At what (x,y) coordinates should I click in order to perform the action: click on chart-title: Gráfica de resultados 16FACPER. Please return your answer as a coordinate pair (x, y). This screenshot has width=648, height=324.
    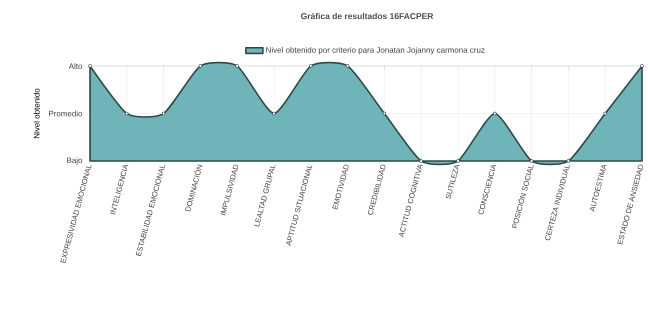
    Looking at the image, I should click on (367, 16).